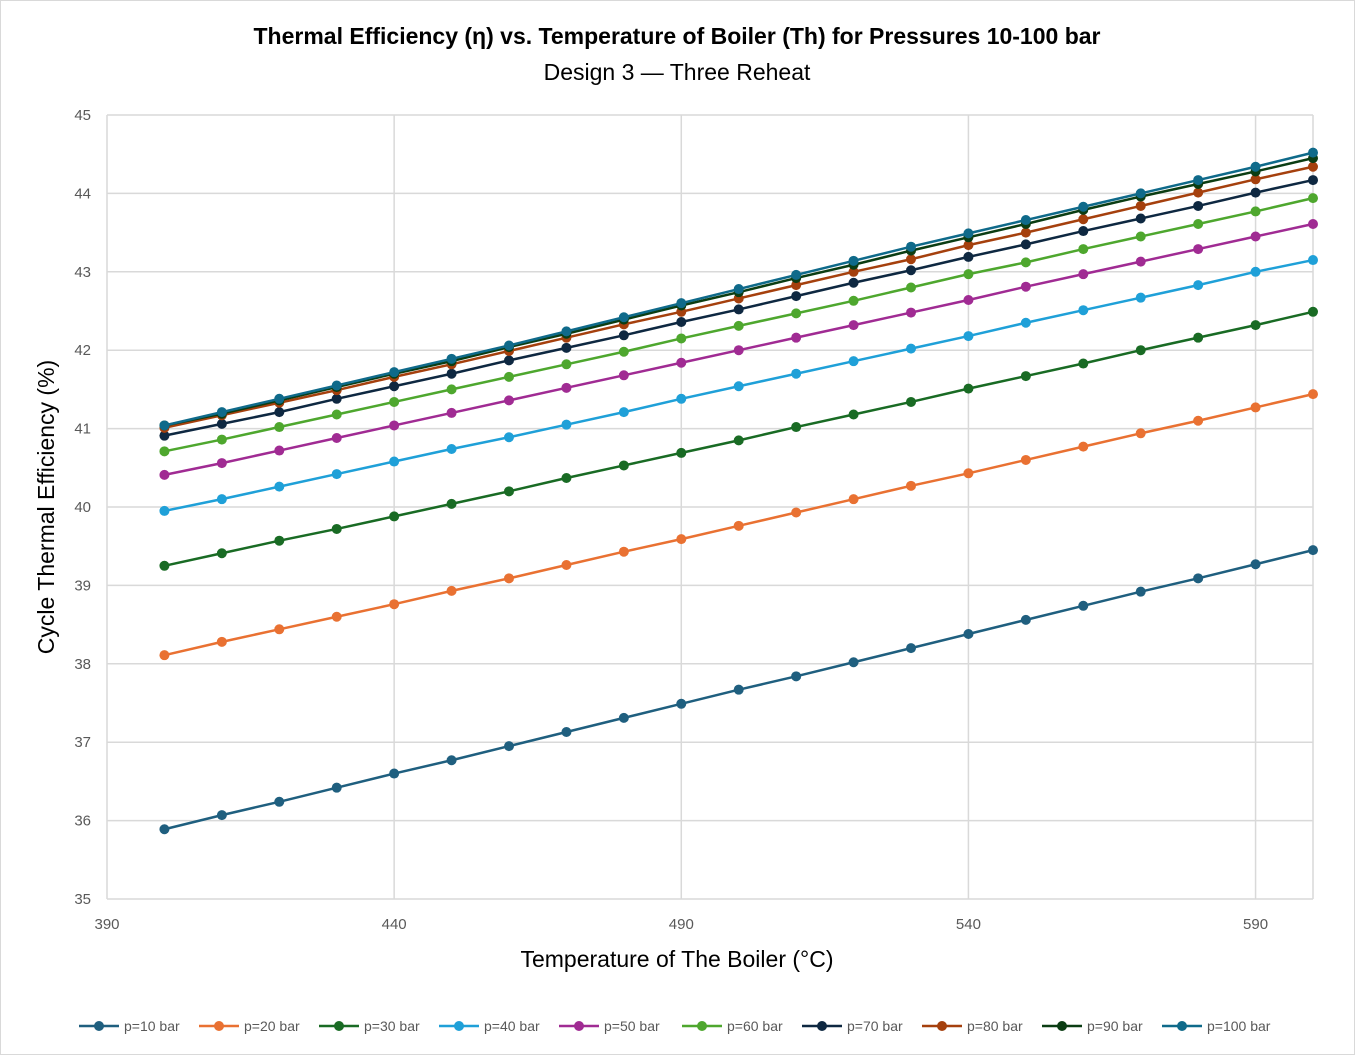 This screenshot has width=1355, height=1055. I want to click on x-tick-label: 490, so click(681, 924).